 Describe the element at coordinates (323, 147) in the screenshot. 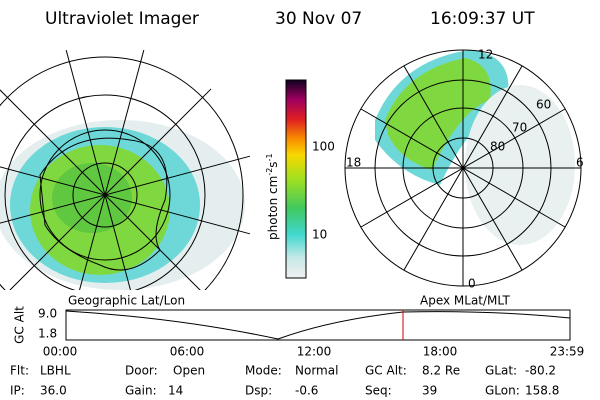

I see `colorbar-tick: 100` at that location.